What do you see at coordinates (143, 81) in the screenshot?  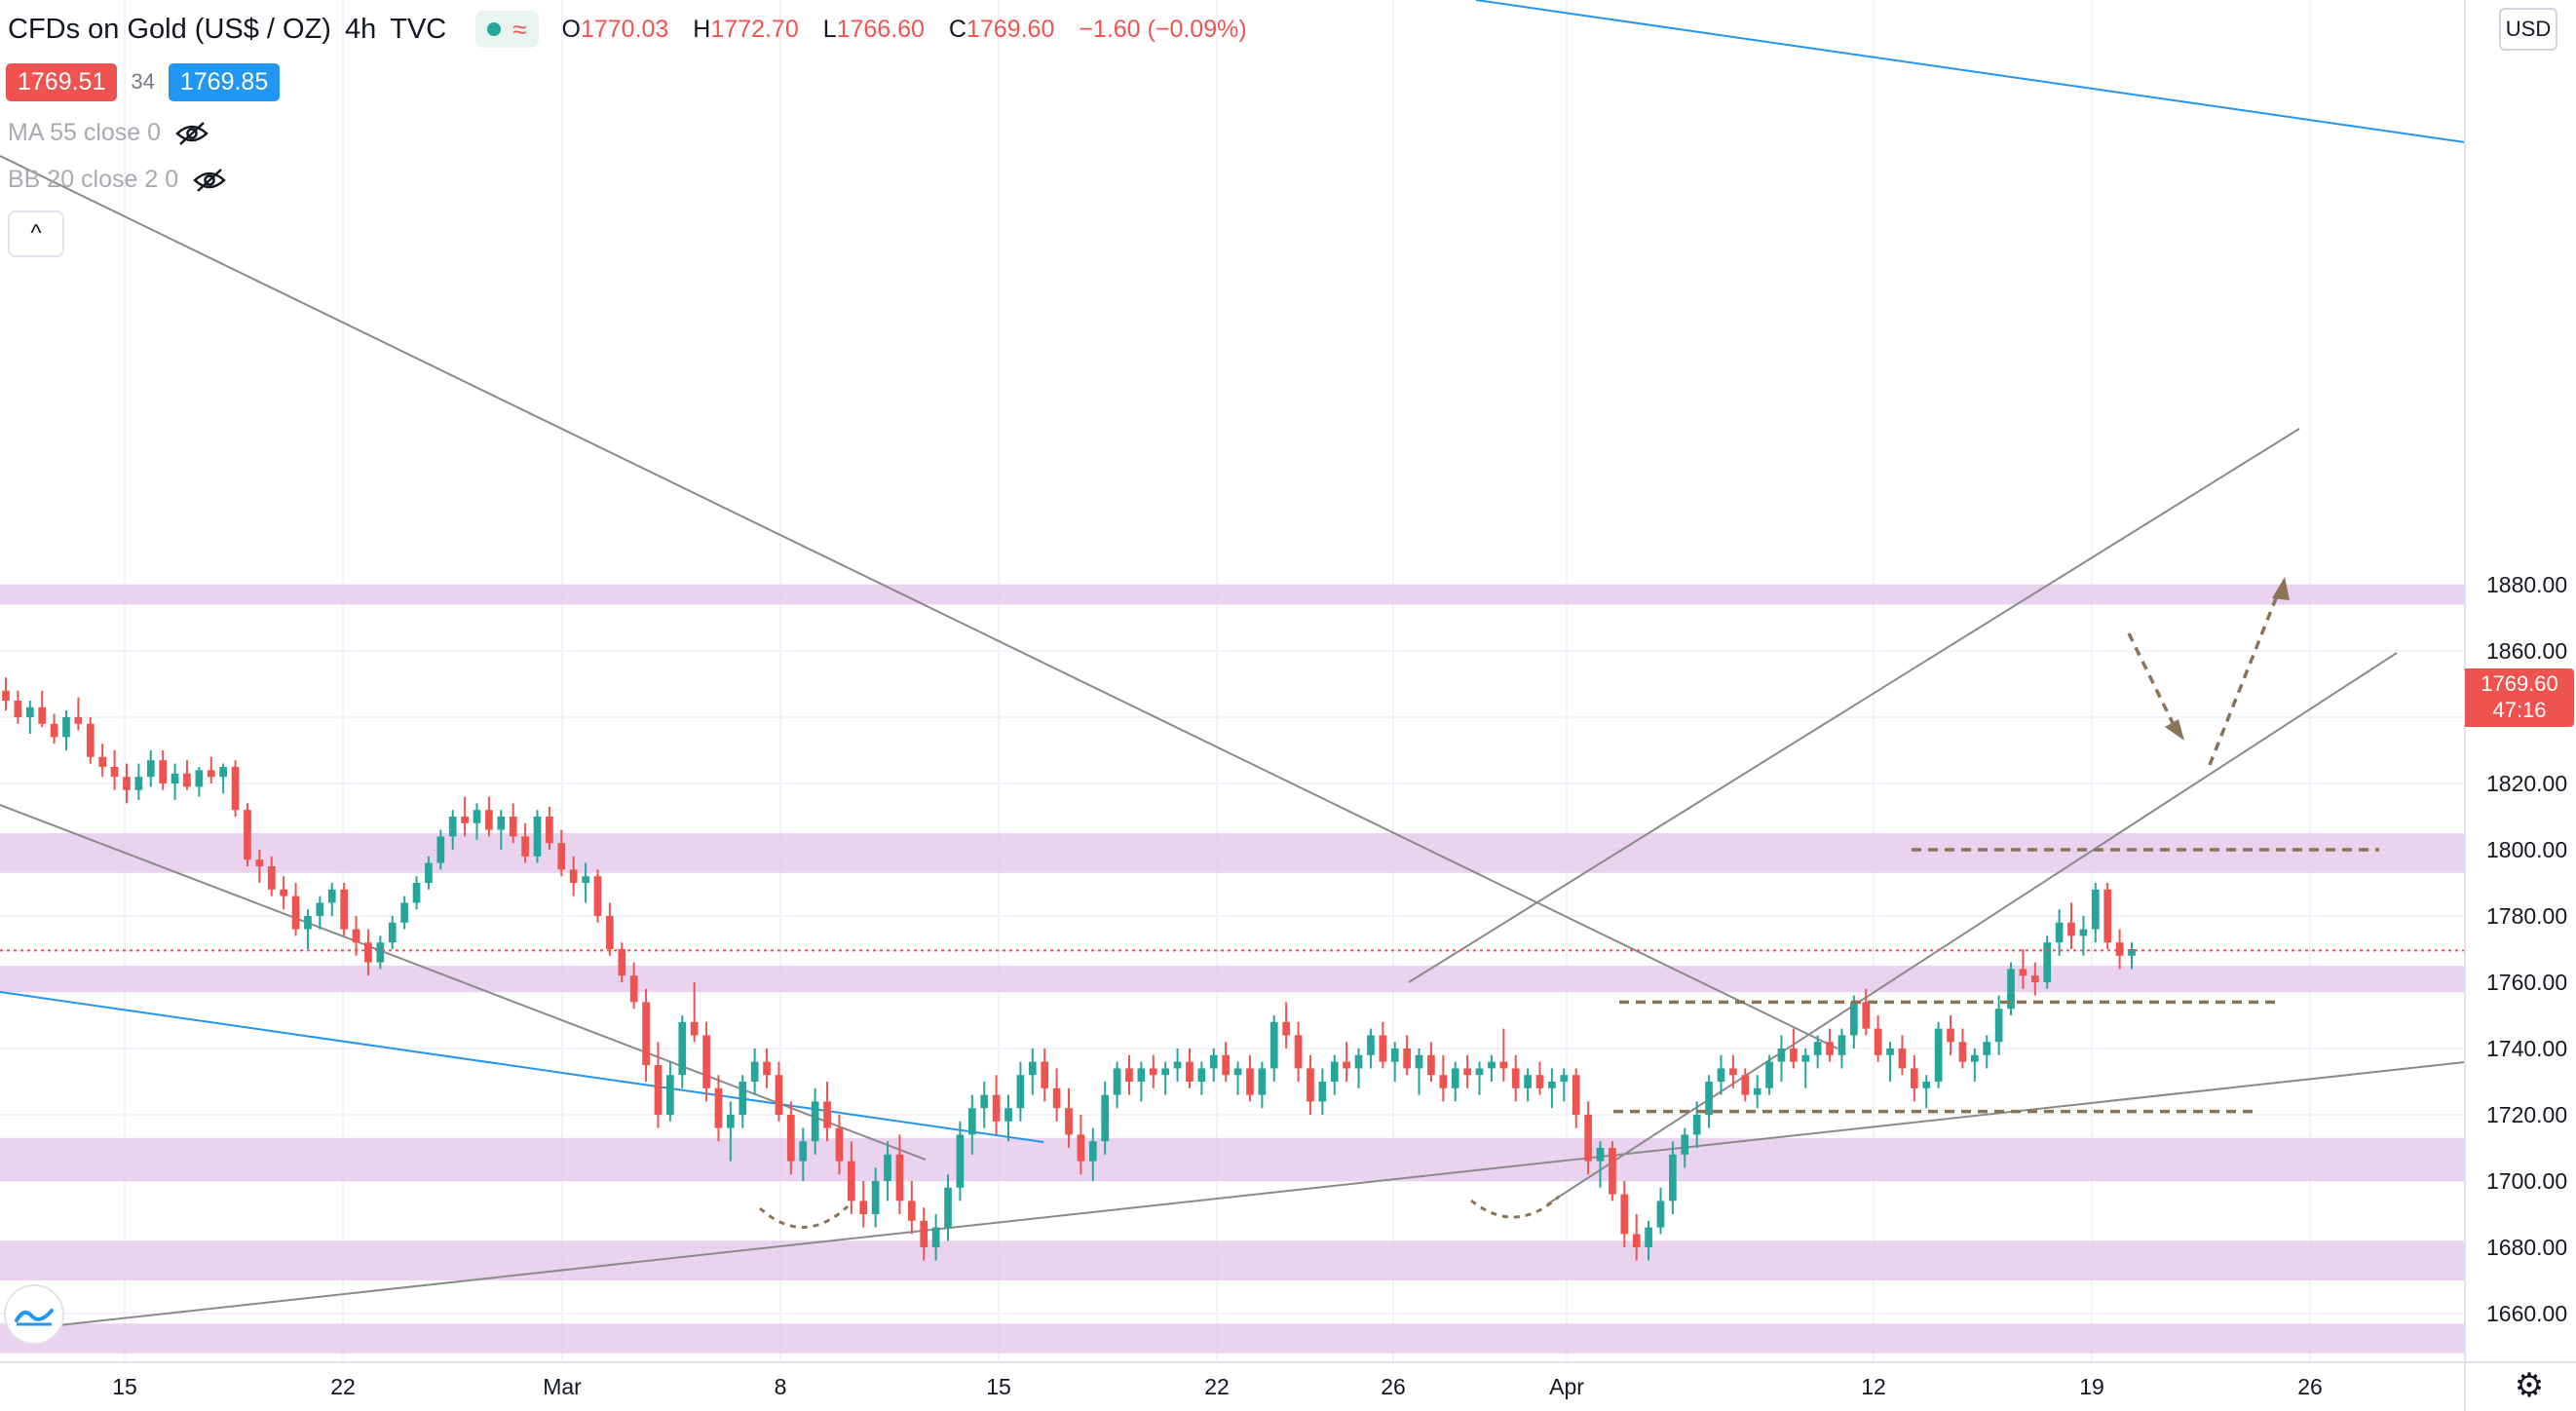 I see `trade-panel: 1769.51 34 1769.85` at bounding box center [143, 81].